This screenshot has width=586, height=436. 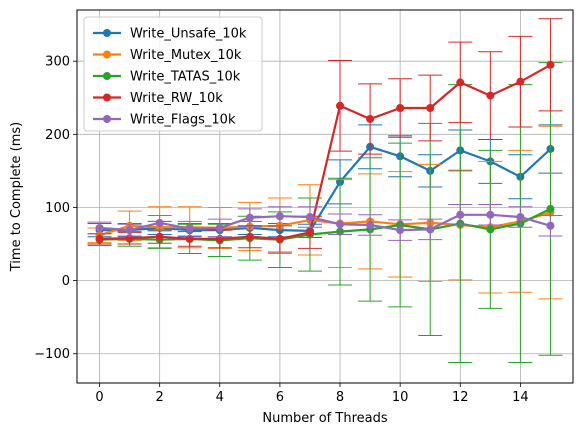 I want to click on x-tick-label: 6, so click(x=280, y=397).